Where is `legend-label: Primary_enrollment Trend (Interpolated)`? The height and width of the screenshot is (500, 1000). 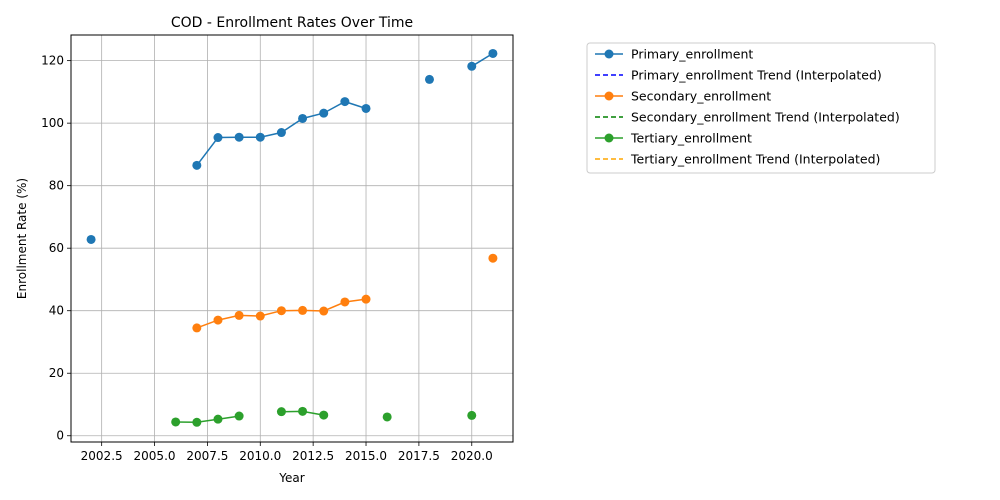 legend-label: Primary_enrollment Trend (Interpolated) is located at coordinates (756, 75).